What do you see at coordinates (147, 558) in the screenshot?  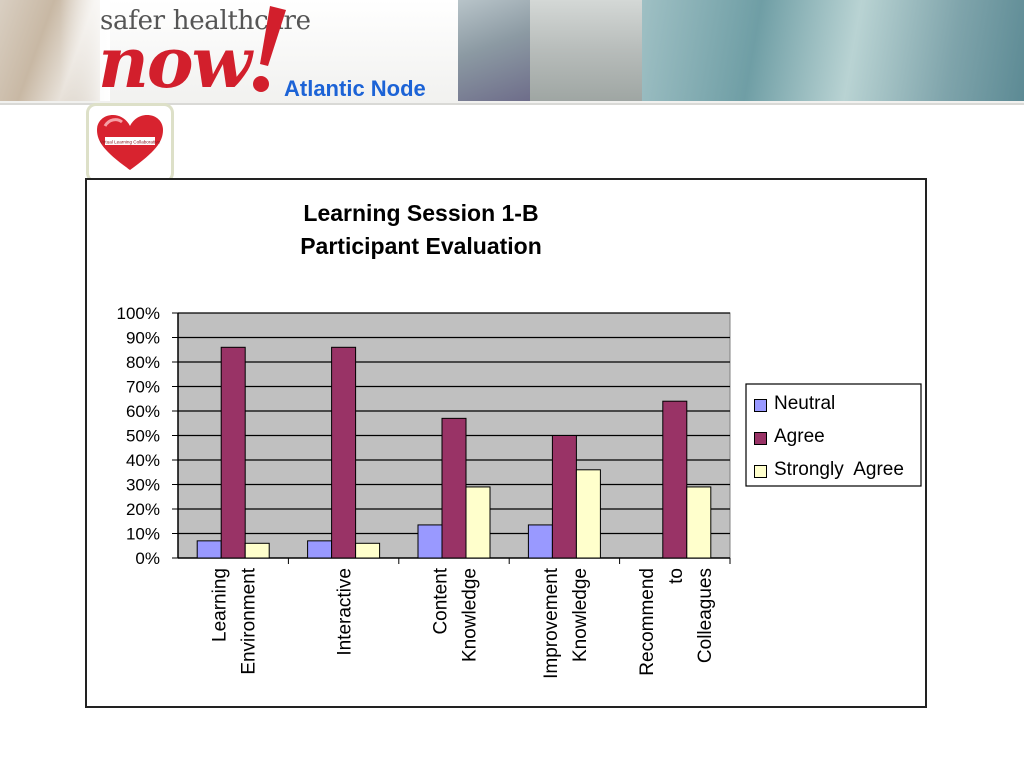 I see `y-tick-label: 0%` at bounding box center [147, 558].